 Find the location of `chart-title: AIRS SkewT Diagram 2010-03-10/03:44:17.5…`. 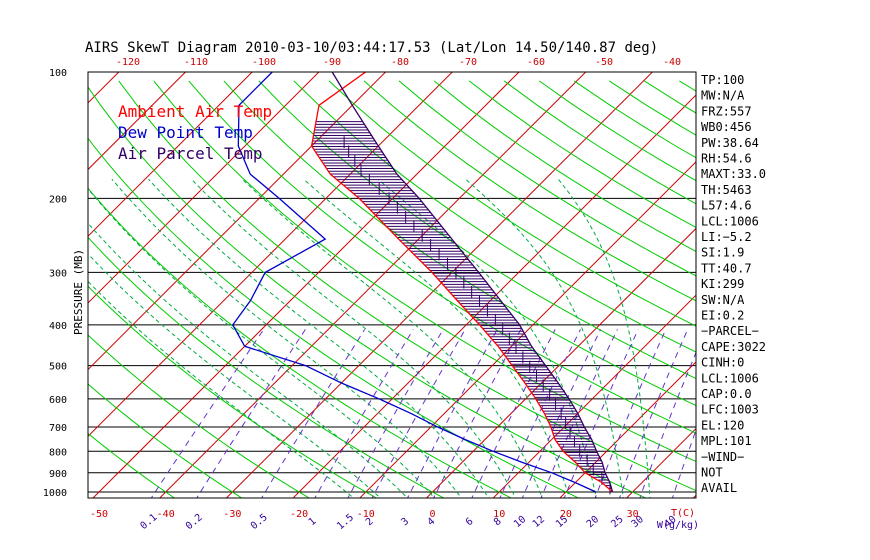

chart-title: AIRS SkewT Diagram 2010-03-10/03:44:17.5… is located at coordinates (371, 48).